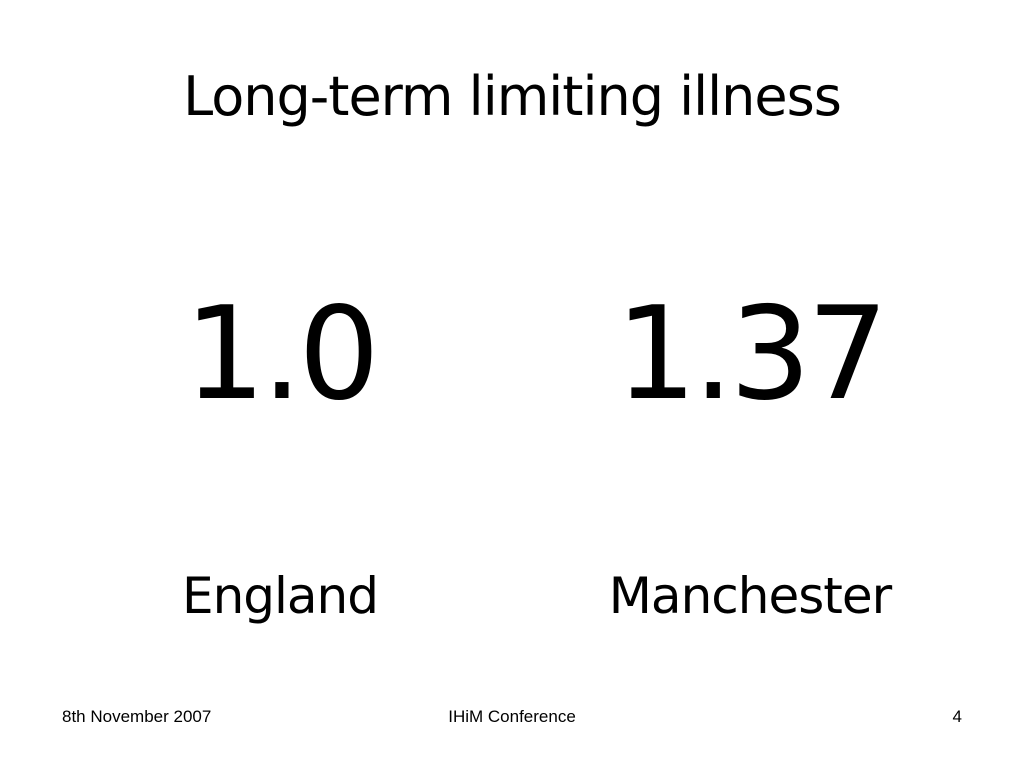 The image size is (1024, 768). Describe the element at coordinates (750, 596) in the screenshot. I see `manchester-label: Manchester` at that location.